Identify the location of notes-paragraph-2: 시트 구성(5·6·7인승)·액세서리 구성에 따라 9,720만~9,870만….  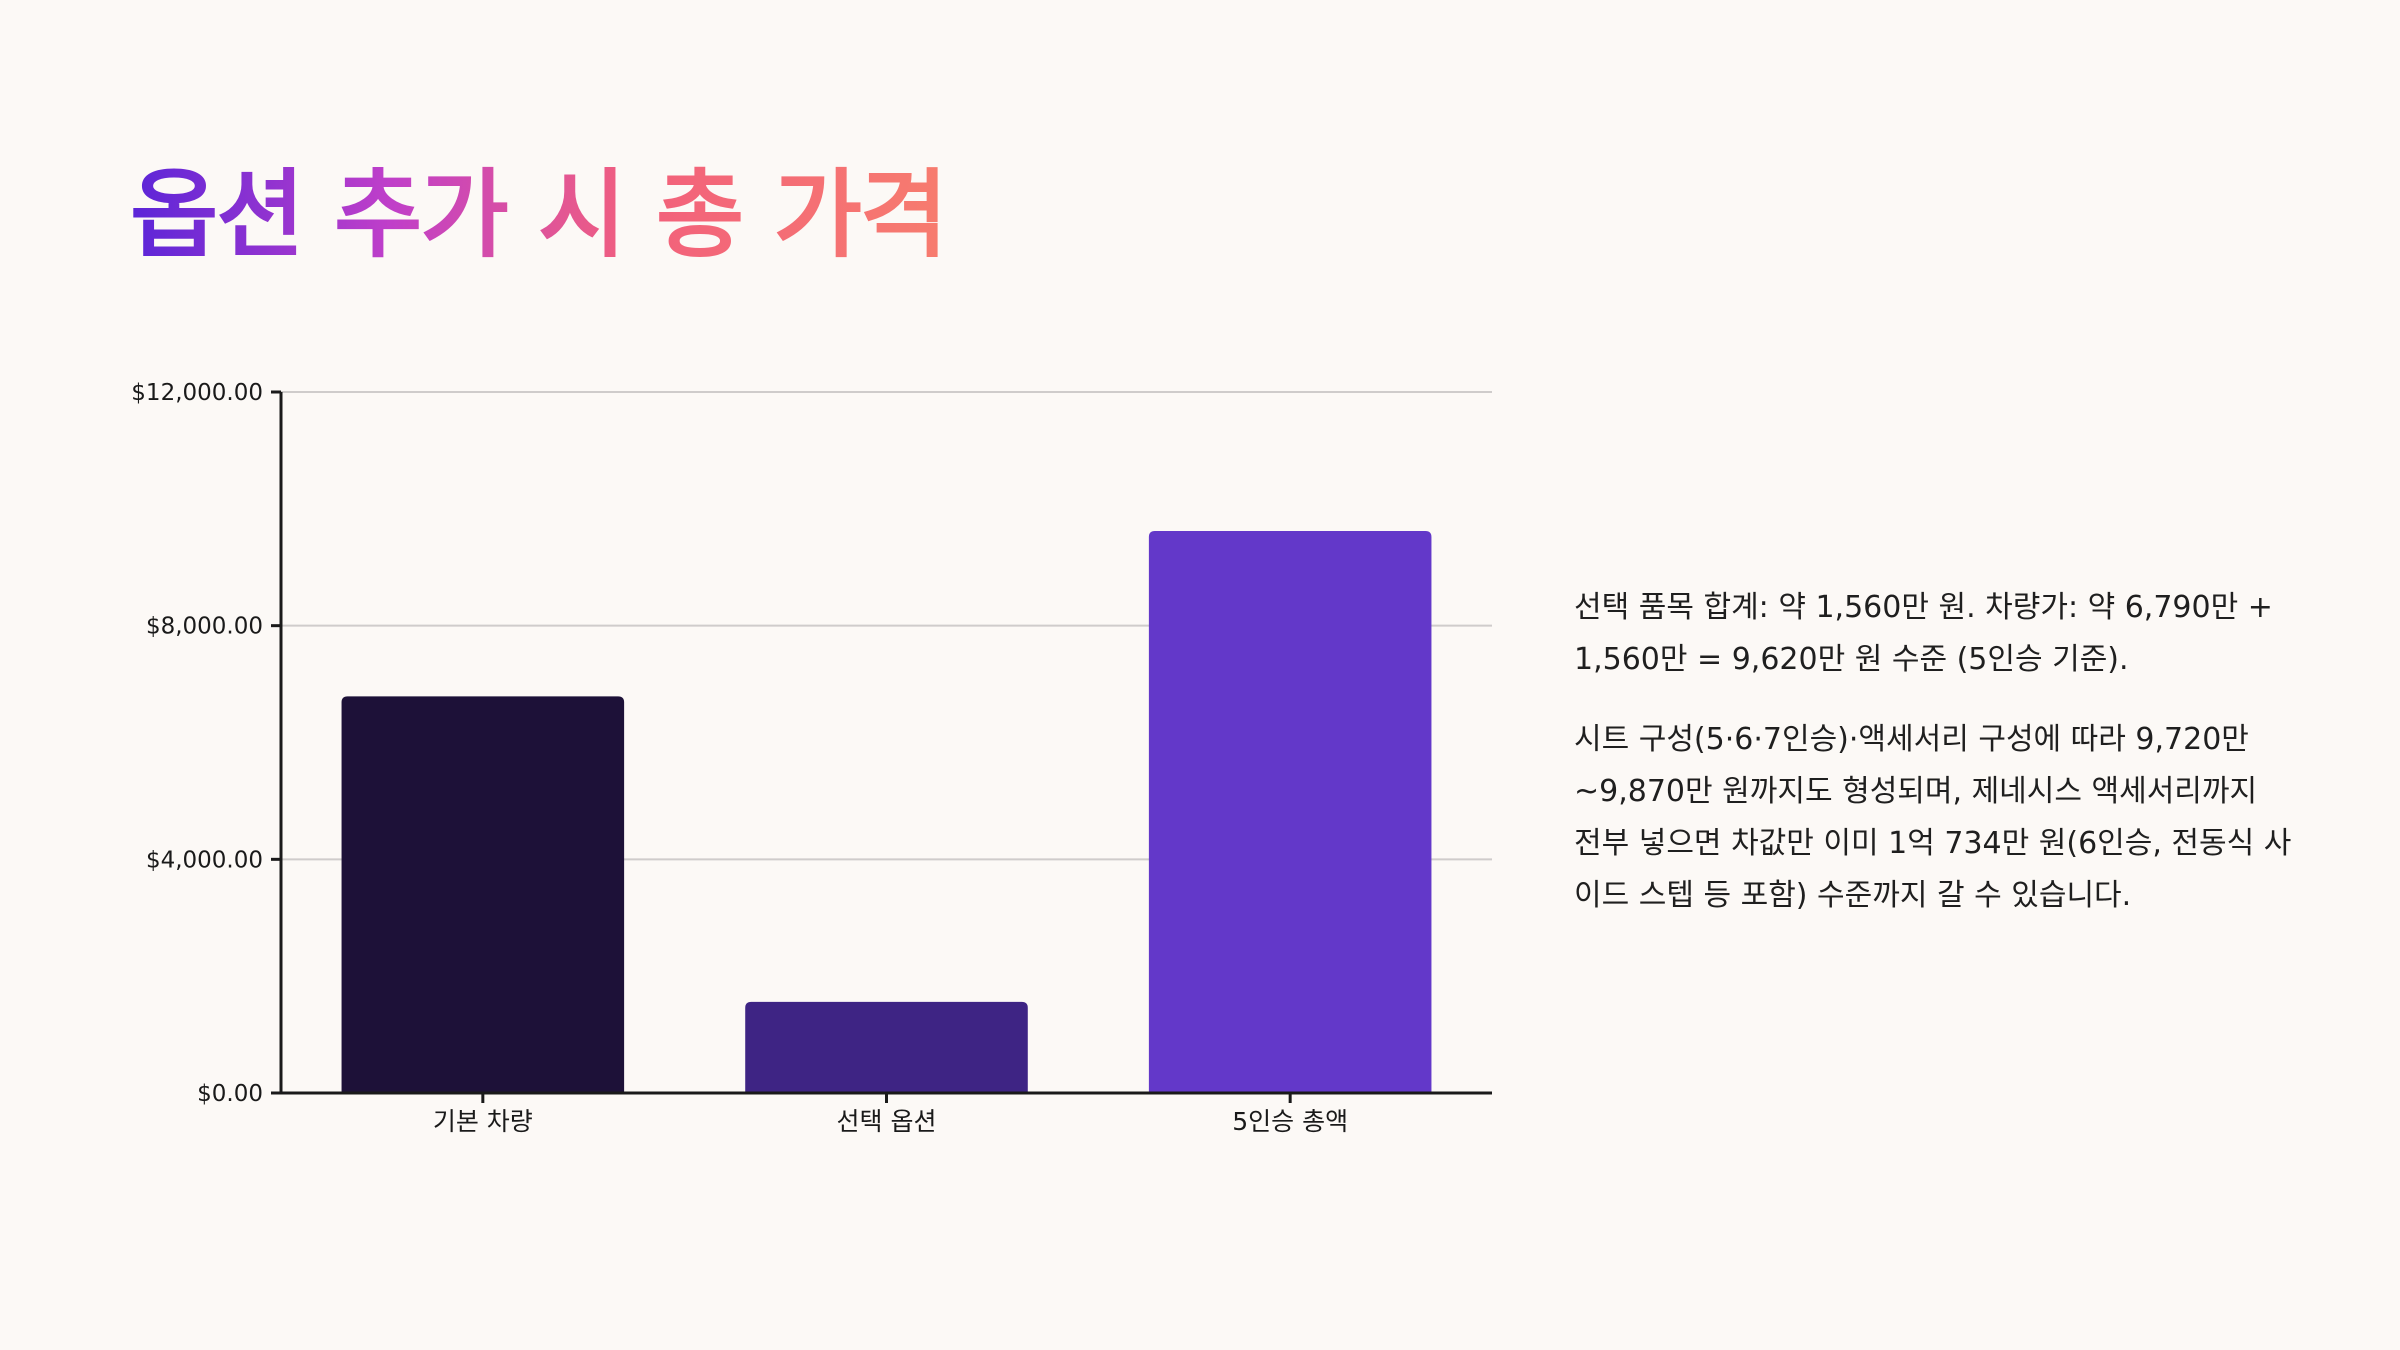
(1933, 817).